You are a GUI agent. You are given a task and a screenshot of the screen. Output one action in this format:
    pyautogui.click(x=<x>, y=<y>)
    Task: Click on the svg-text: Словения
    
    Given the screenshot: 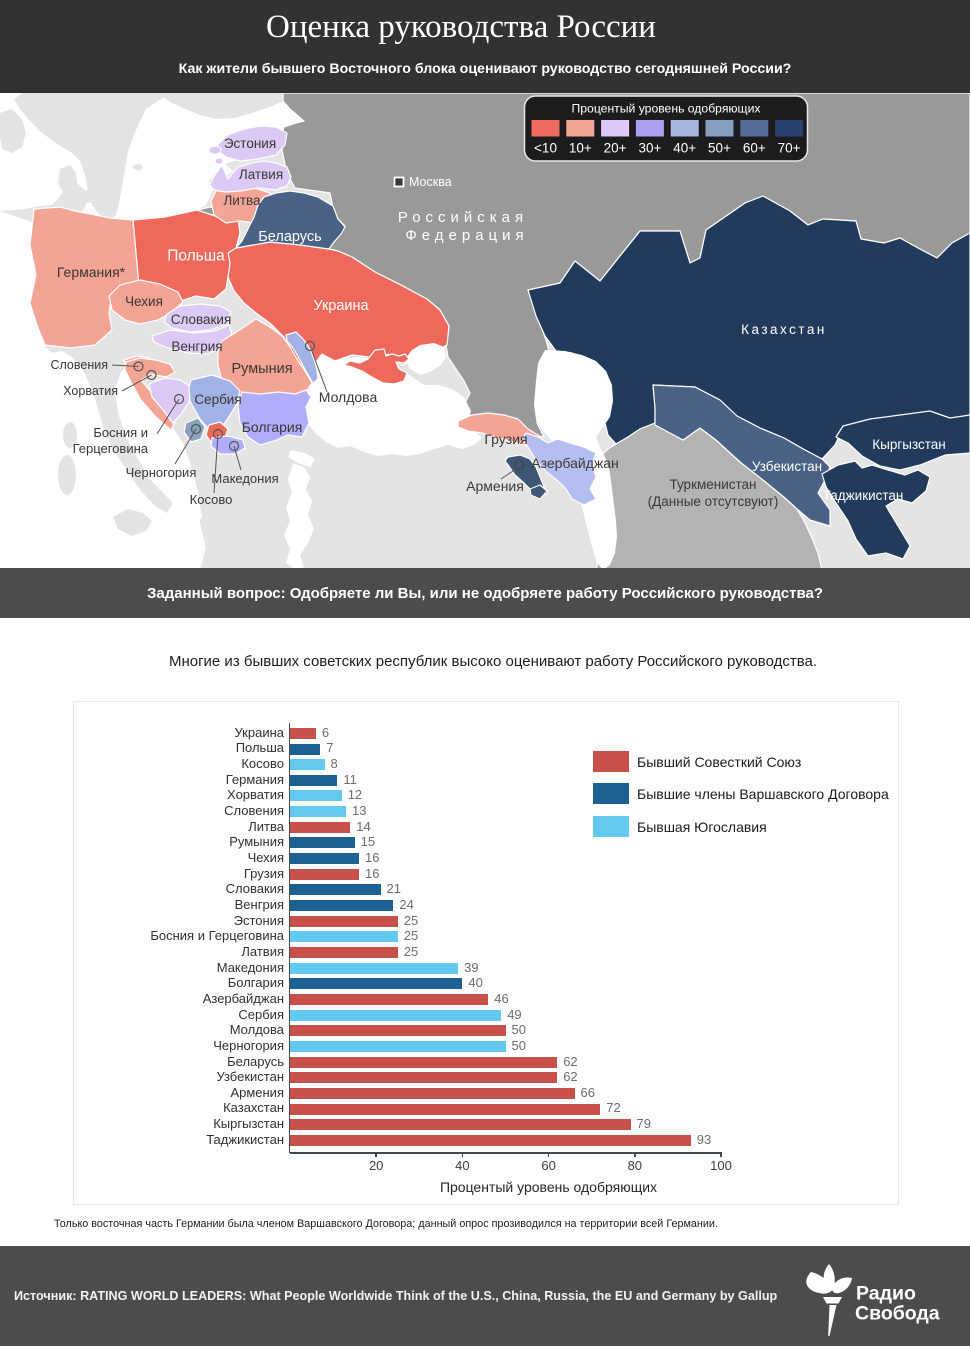 What is the action you would take?
    pyautogui.click(x=79, y=365)
    